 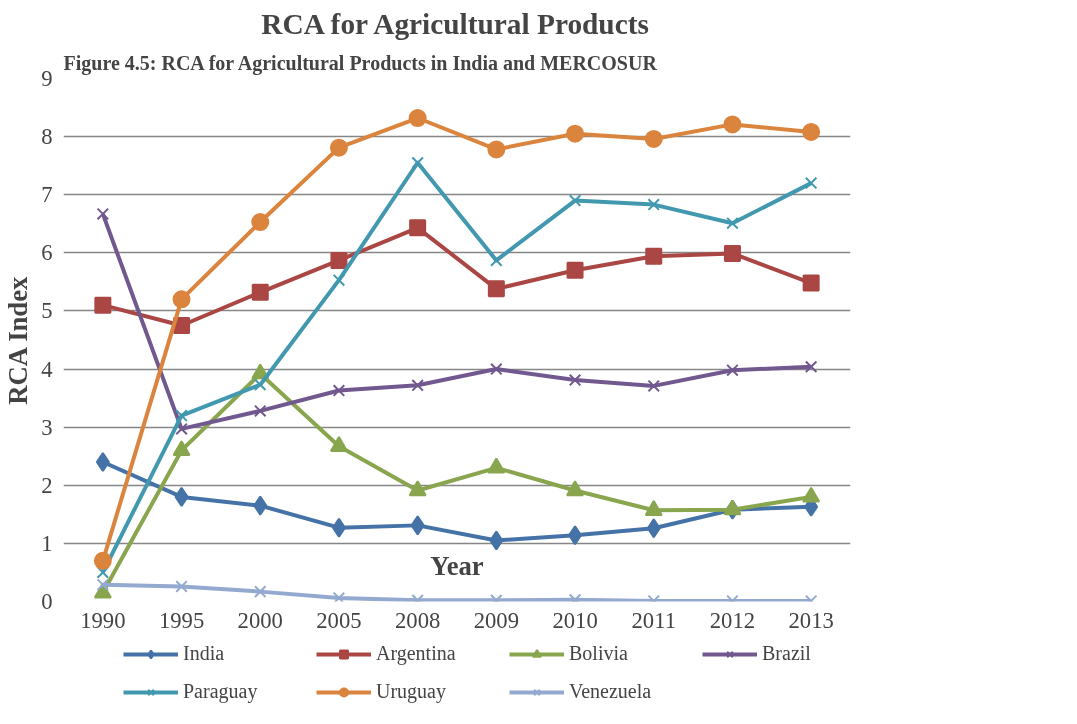 I want to click on caption: Figure 4.5: RCA for Agricultural Products in India and MERCOSUR, so click(x=360, y=63).